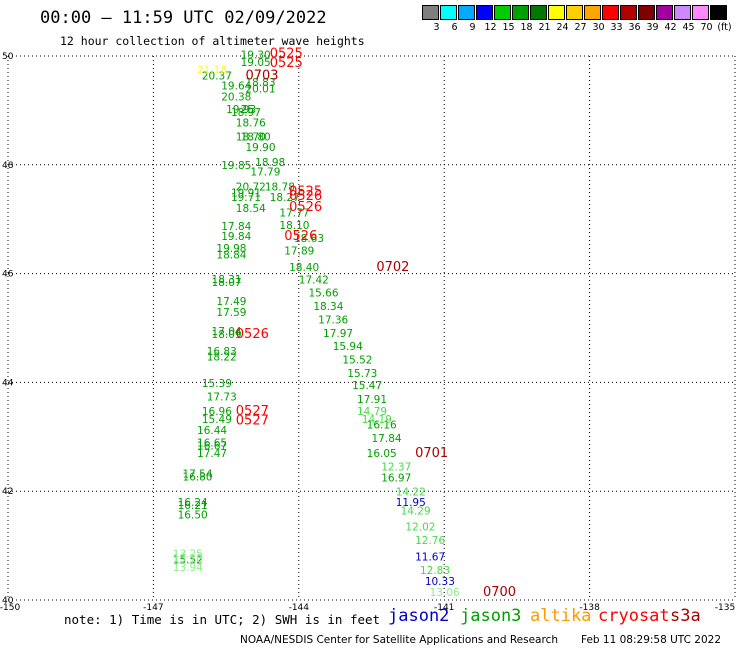 This screenshot has height=650, width=740. Describe the element at coordinates (304, 268) in the screenshot. I see `data-point-label: 18.40` at that location.